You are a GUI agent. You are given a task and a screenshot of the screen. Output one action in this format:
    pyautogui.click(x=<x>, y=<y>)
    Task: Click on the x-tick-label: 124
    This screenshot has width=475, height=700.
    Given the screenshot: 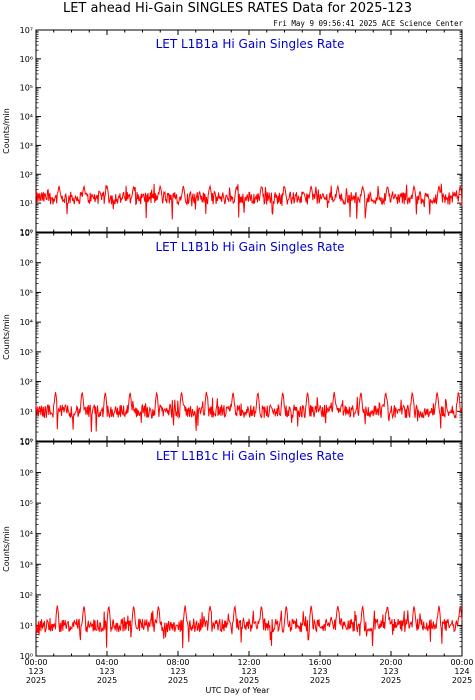 What is the action you would take?
    pyautogui.click(x=461, y=671)
    